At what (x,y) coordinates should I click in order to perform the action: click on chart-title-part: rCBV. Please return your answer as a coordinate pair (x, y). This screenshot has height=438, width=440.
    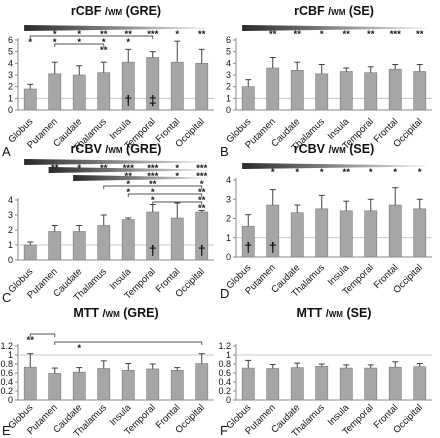
    Looking at the image, I should click on (88, 149).